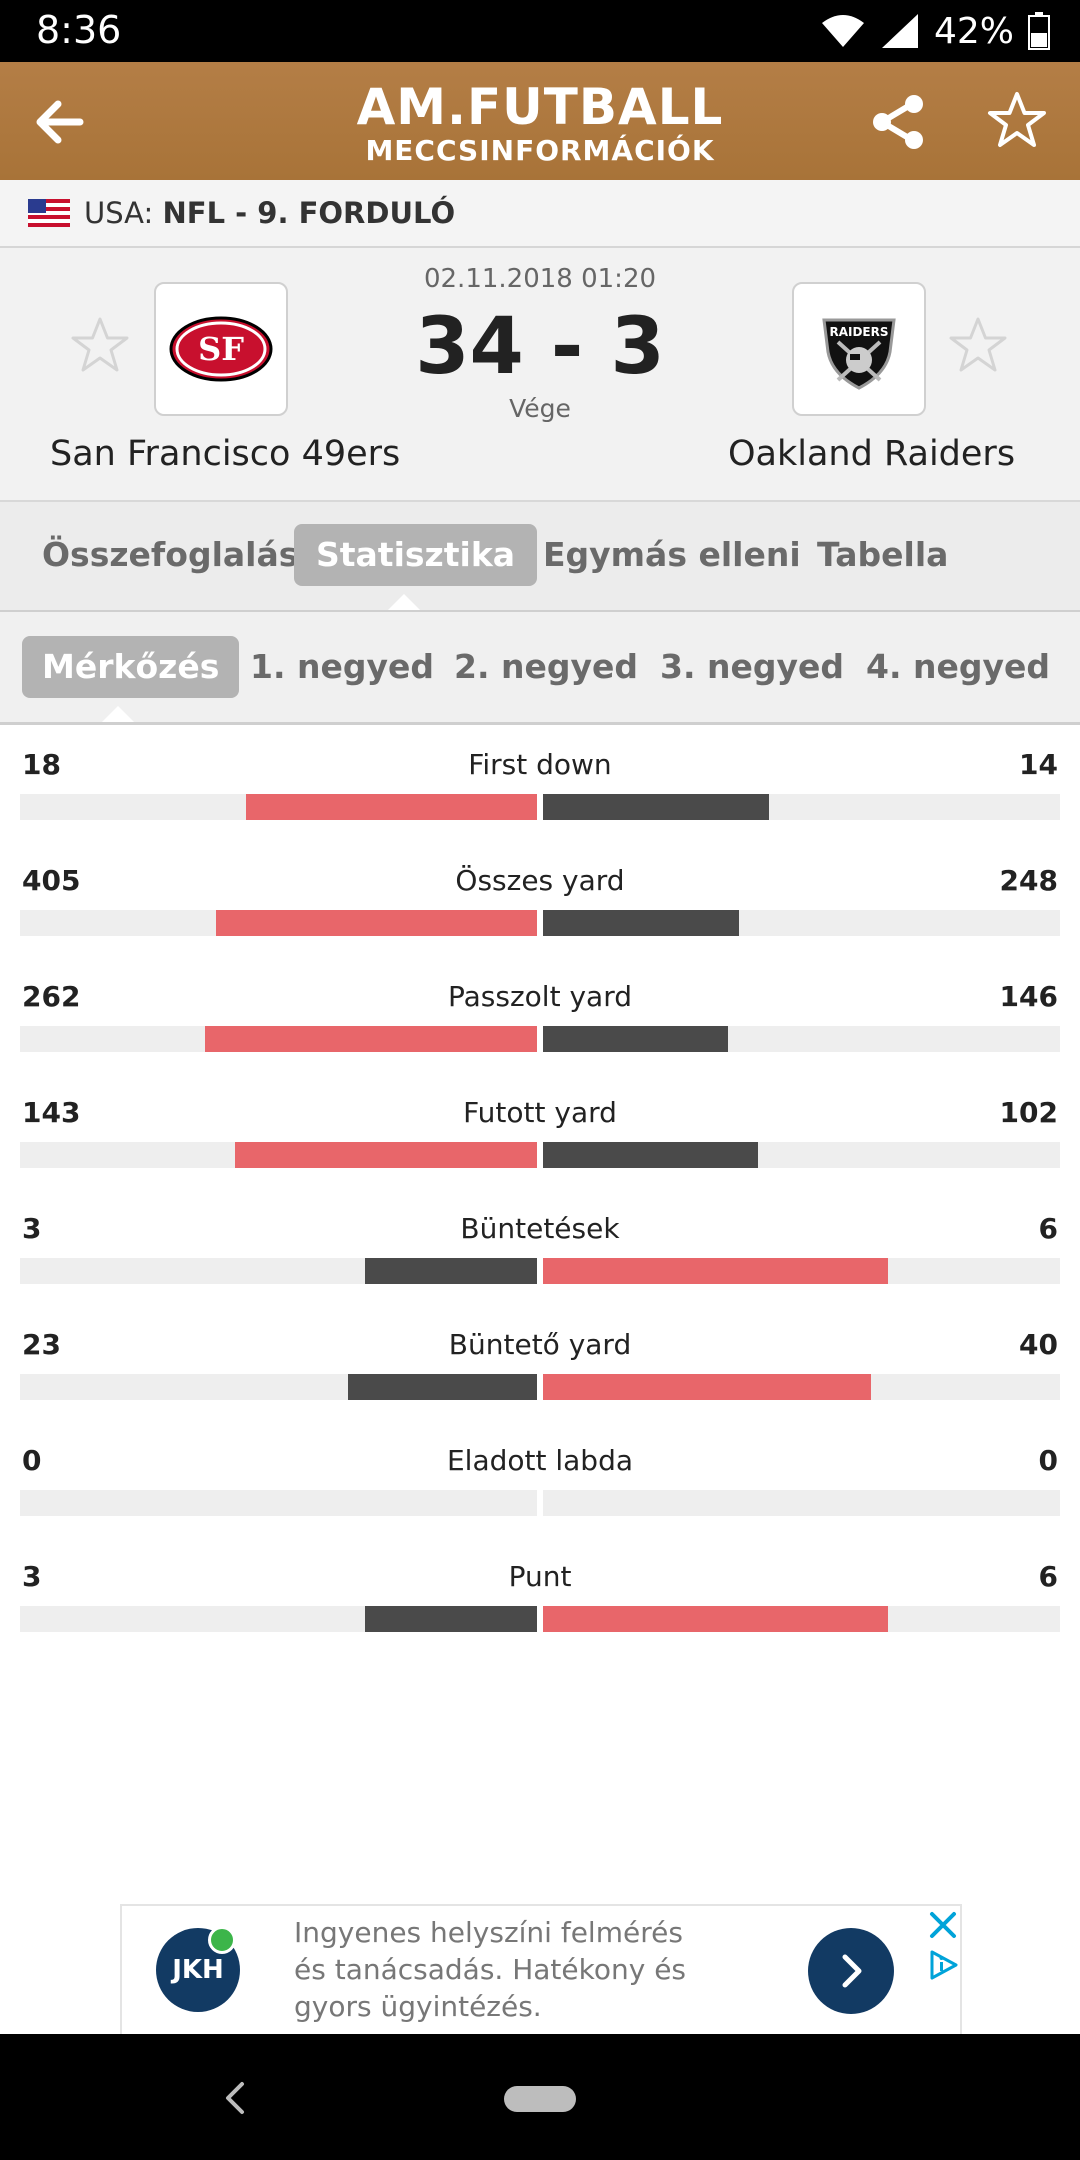 This screenshot has width=1080, height=2160. Describe the element at coordinates (540, 798) in the screenshot. I see `stat-row: 18 First down 14` at that location.